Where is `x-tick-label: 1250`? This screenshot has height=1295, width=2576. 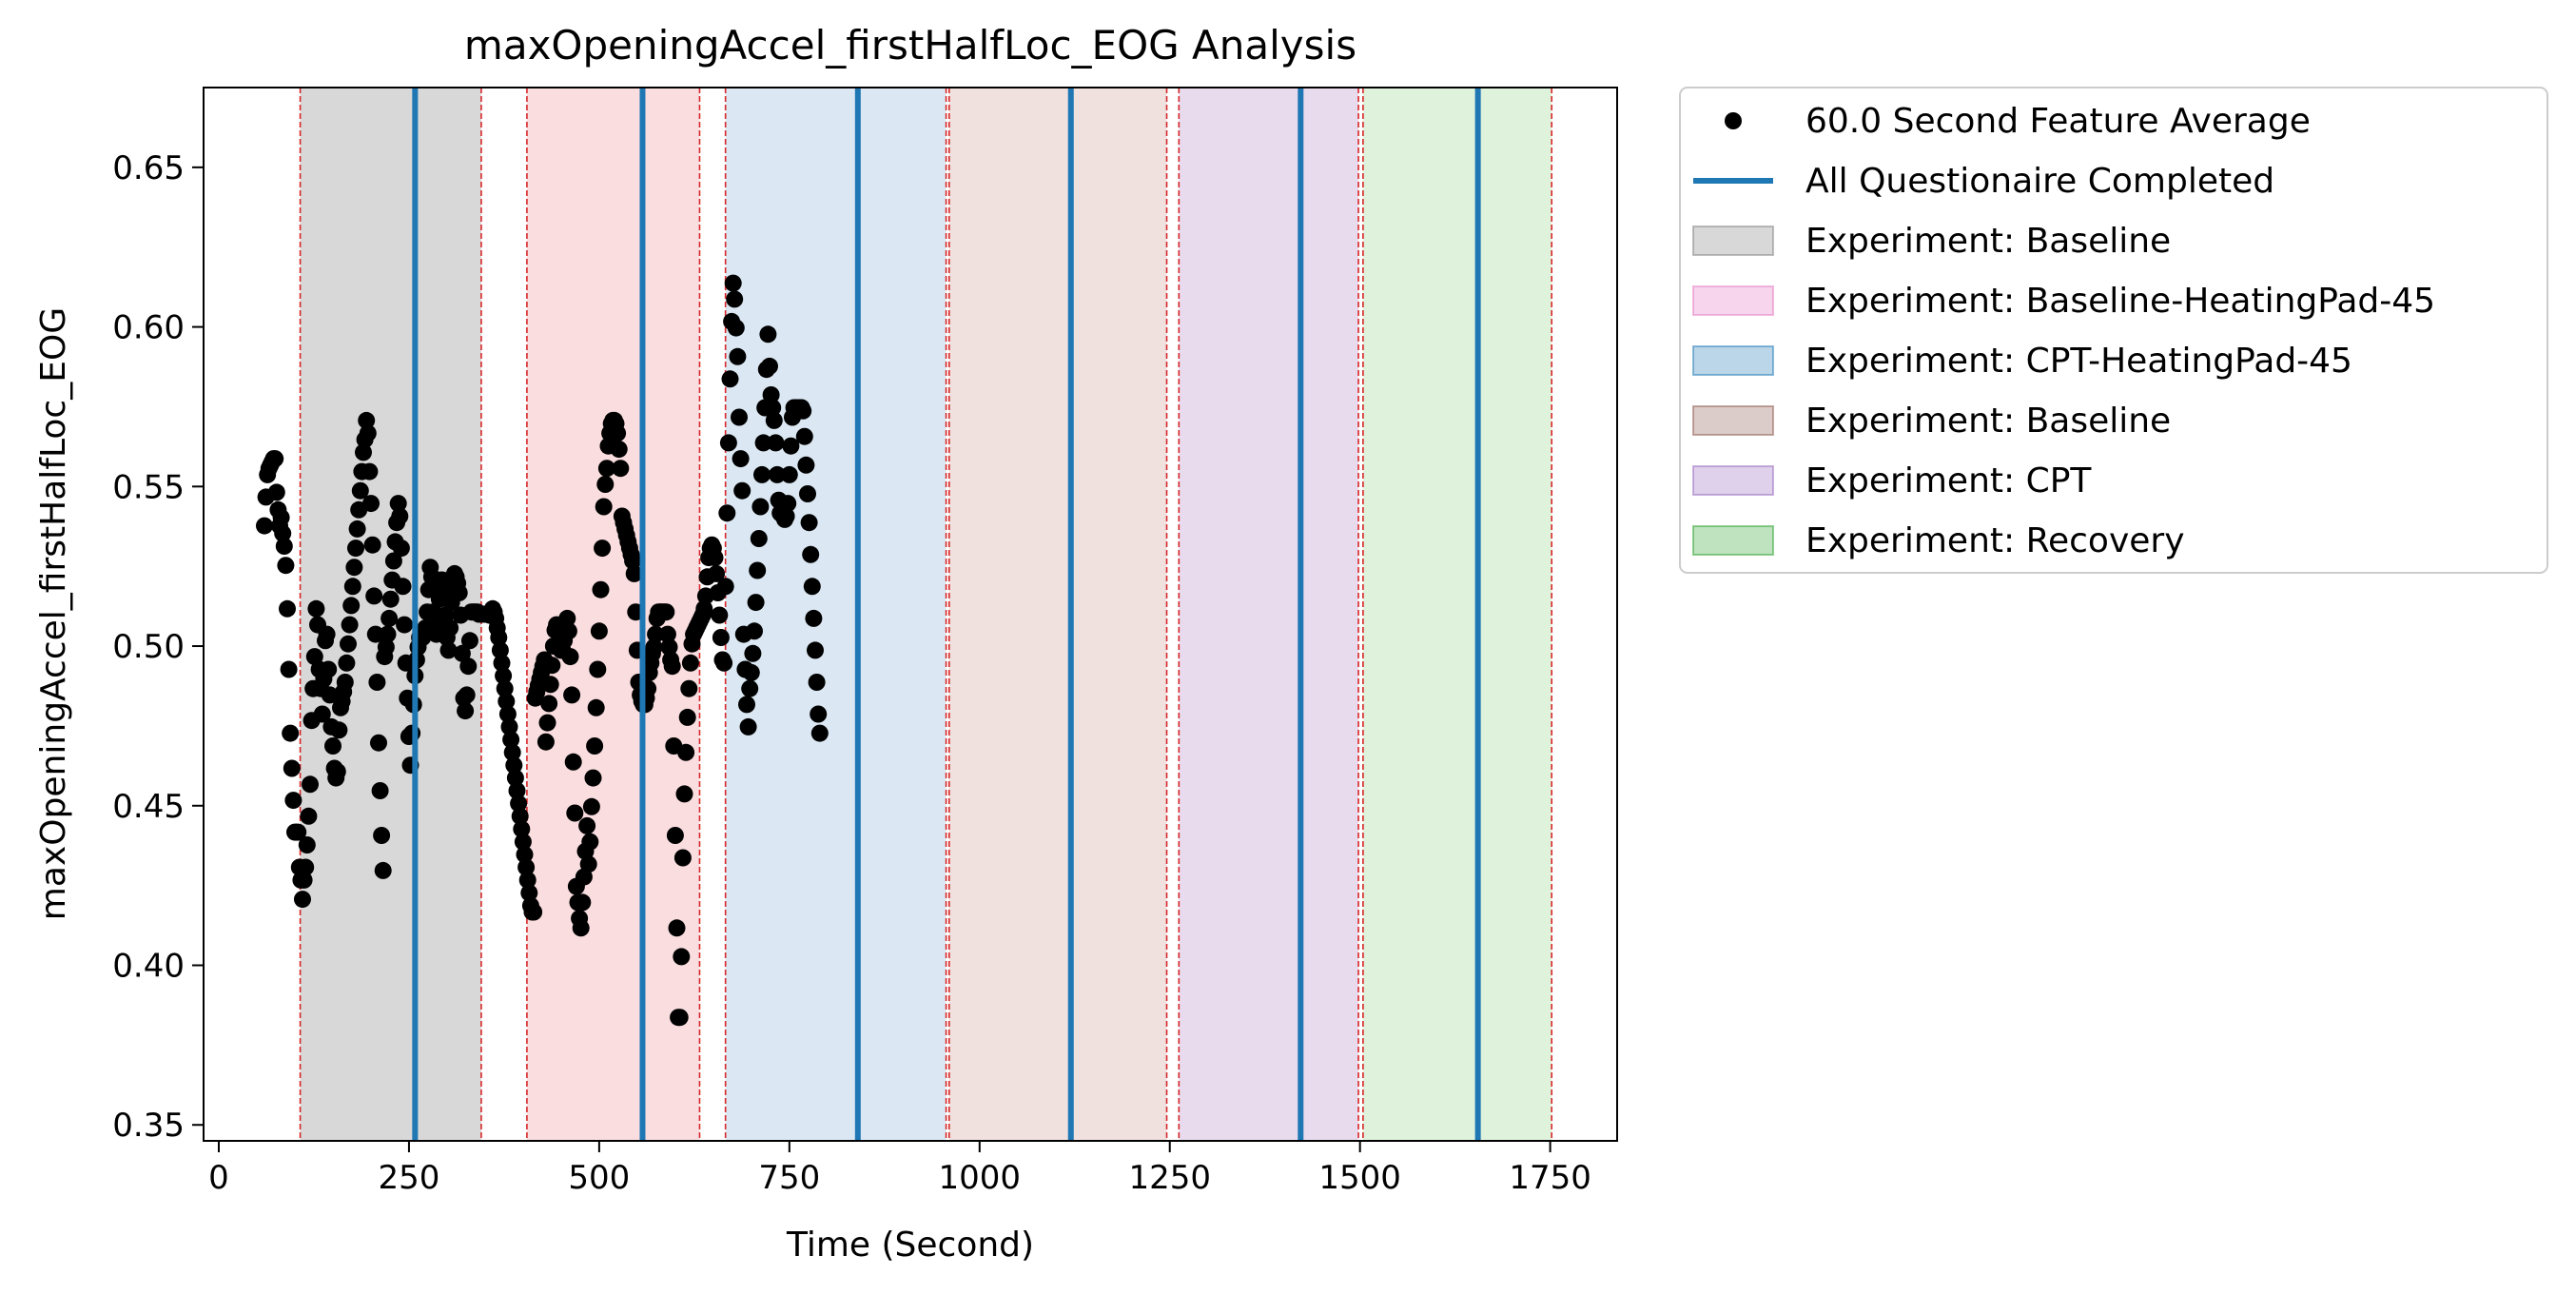
x-tick-label: 1250 is located at coordinates (1169, 1178).